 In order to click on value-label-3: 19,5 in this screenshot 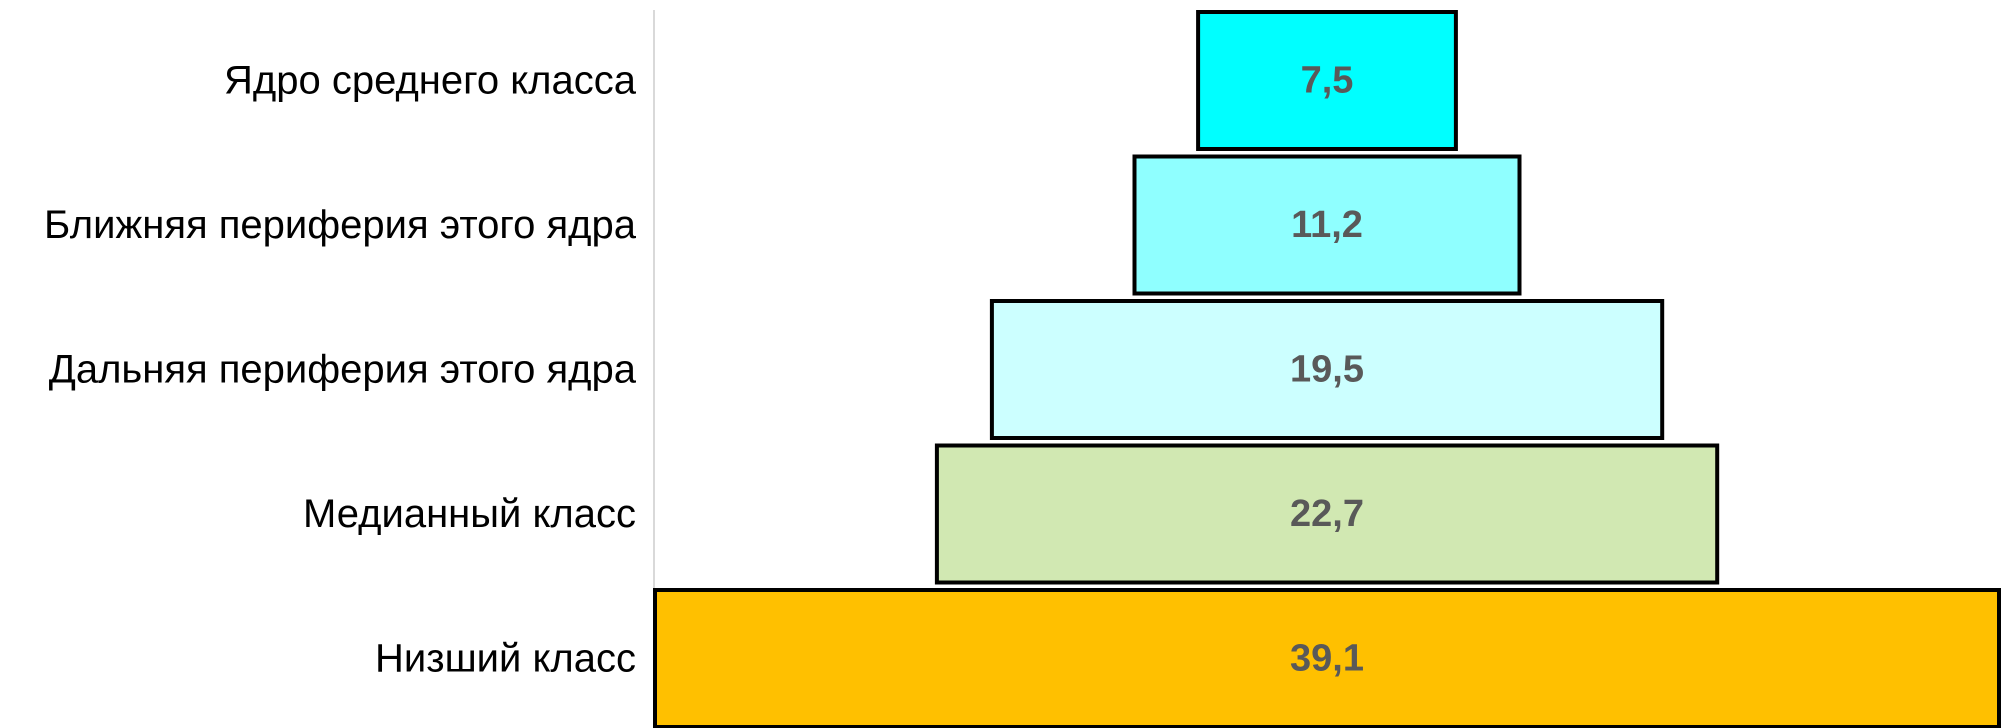, I will do `click(1327, 370)`.